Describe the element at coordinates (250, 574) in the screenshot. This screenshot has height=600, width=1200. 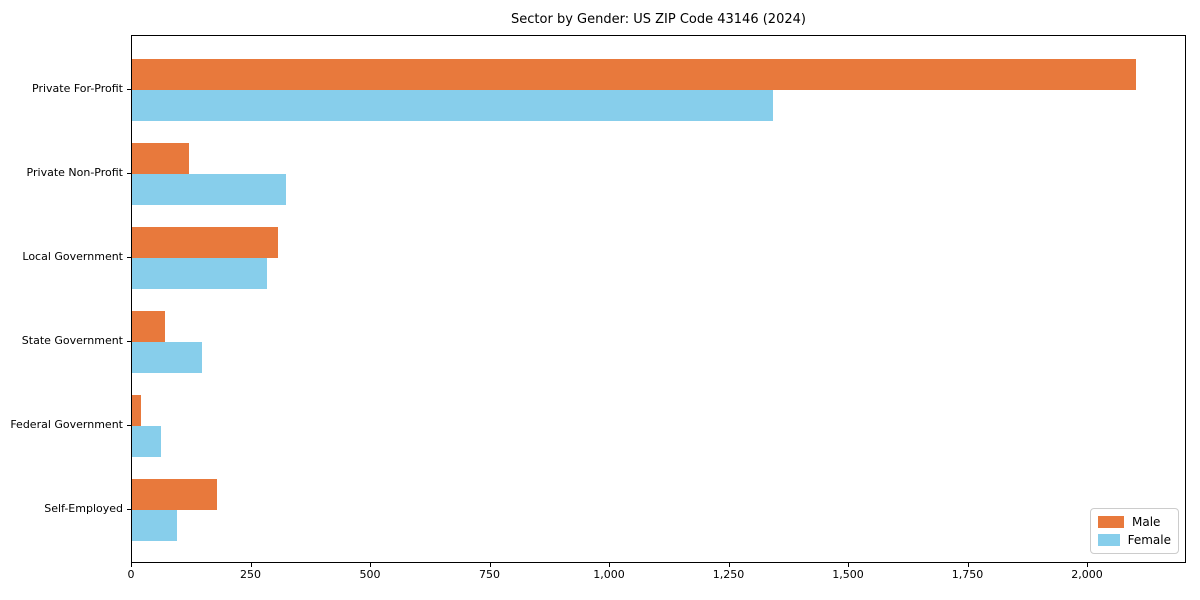
I see `x-axis-label-250: 250` at that location.